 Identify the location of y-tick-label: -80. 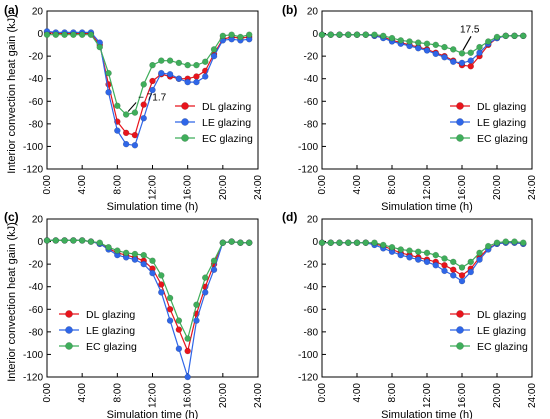
(311, 124).